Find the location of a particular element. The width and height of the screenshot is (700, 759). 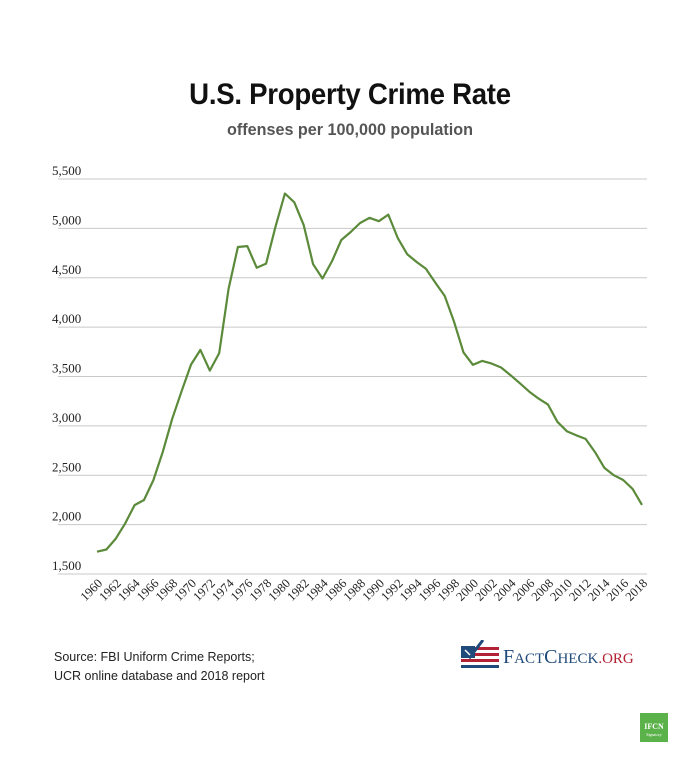

source-line-1: Source: FBI Uniform Crime Reports; is located at coordinates (154, 657).